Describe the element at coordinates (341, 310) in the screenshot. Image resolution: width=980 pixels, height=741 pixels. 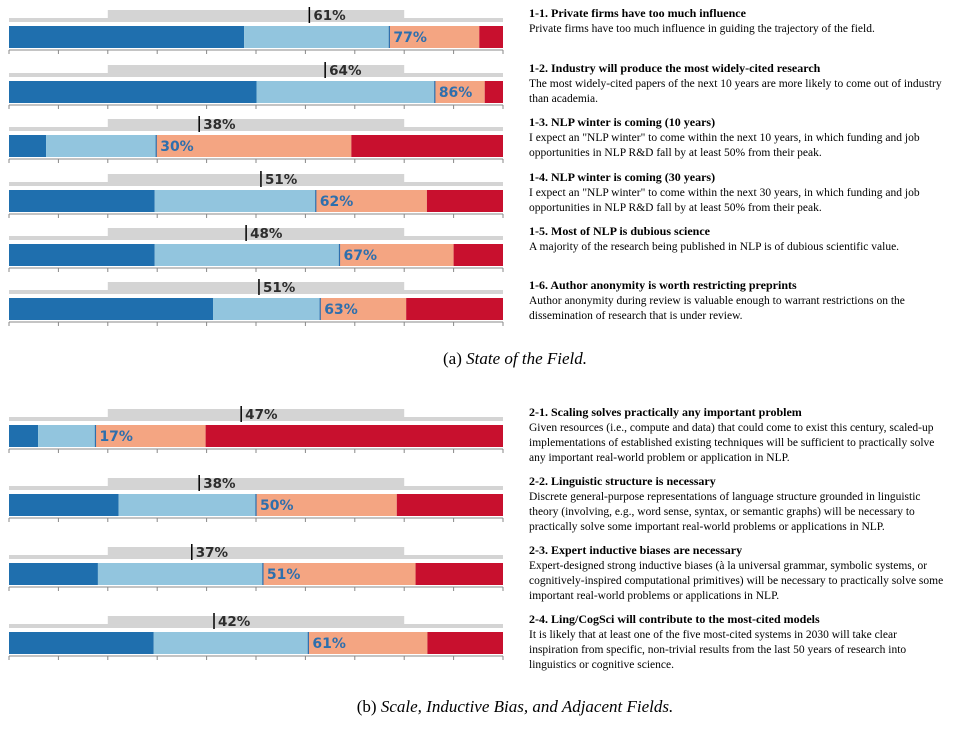
I see `agree-percent-label: 63%` at that location.